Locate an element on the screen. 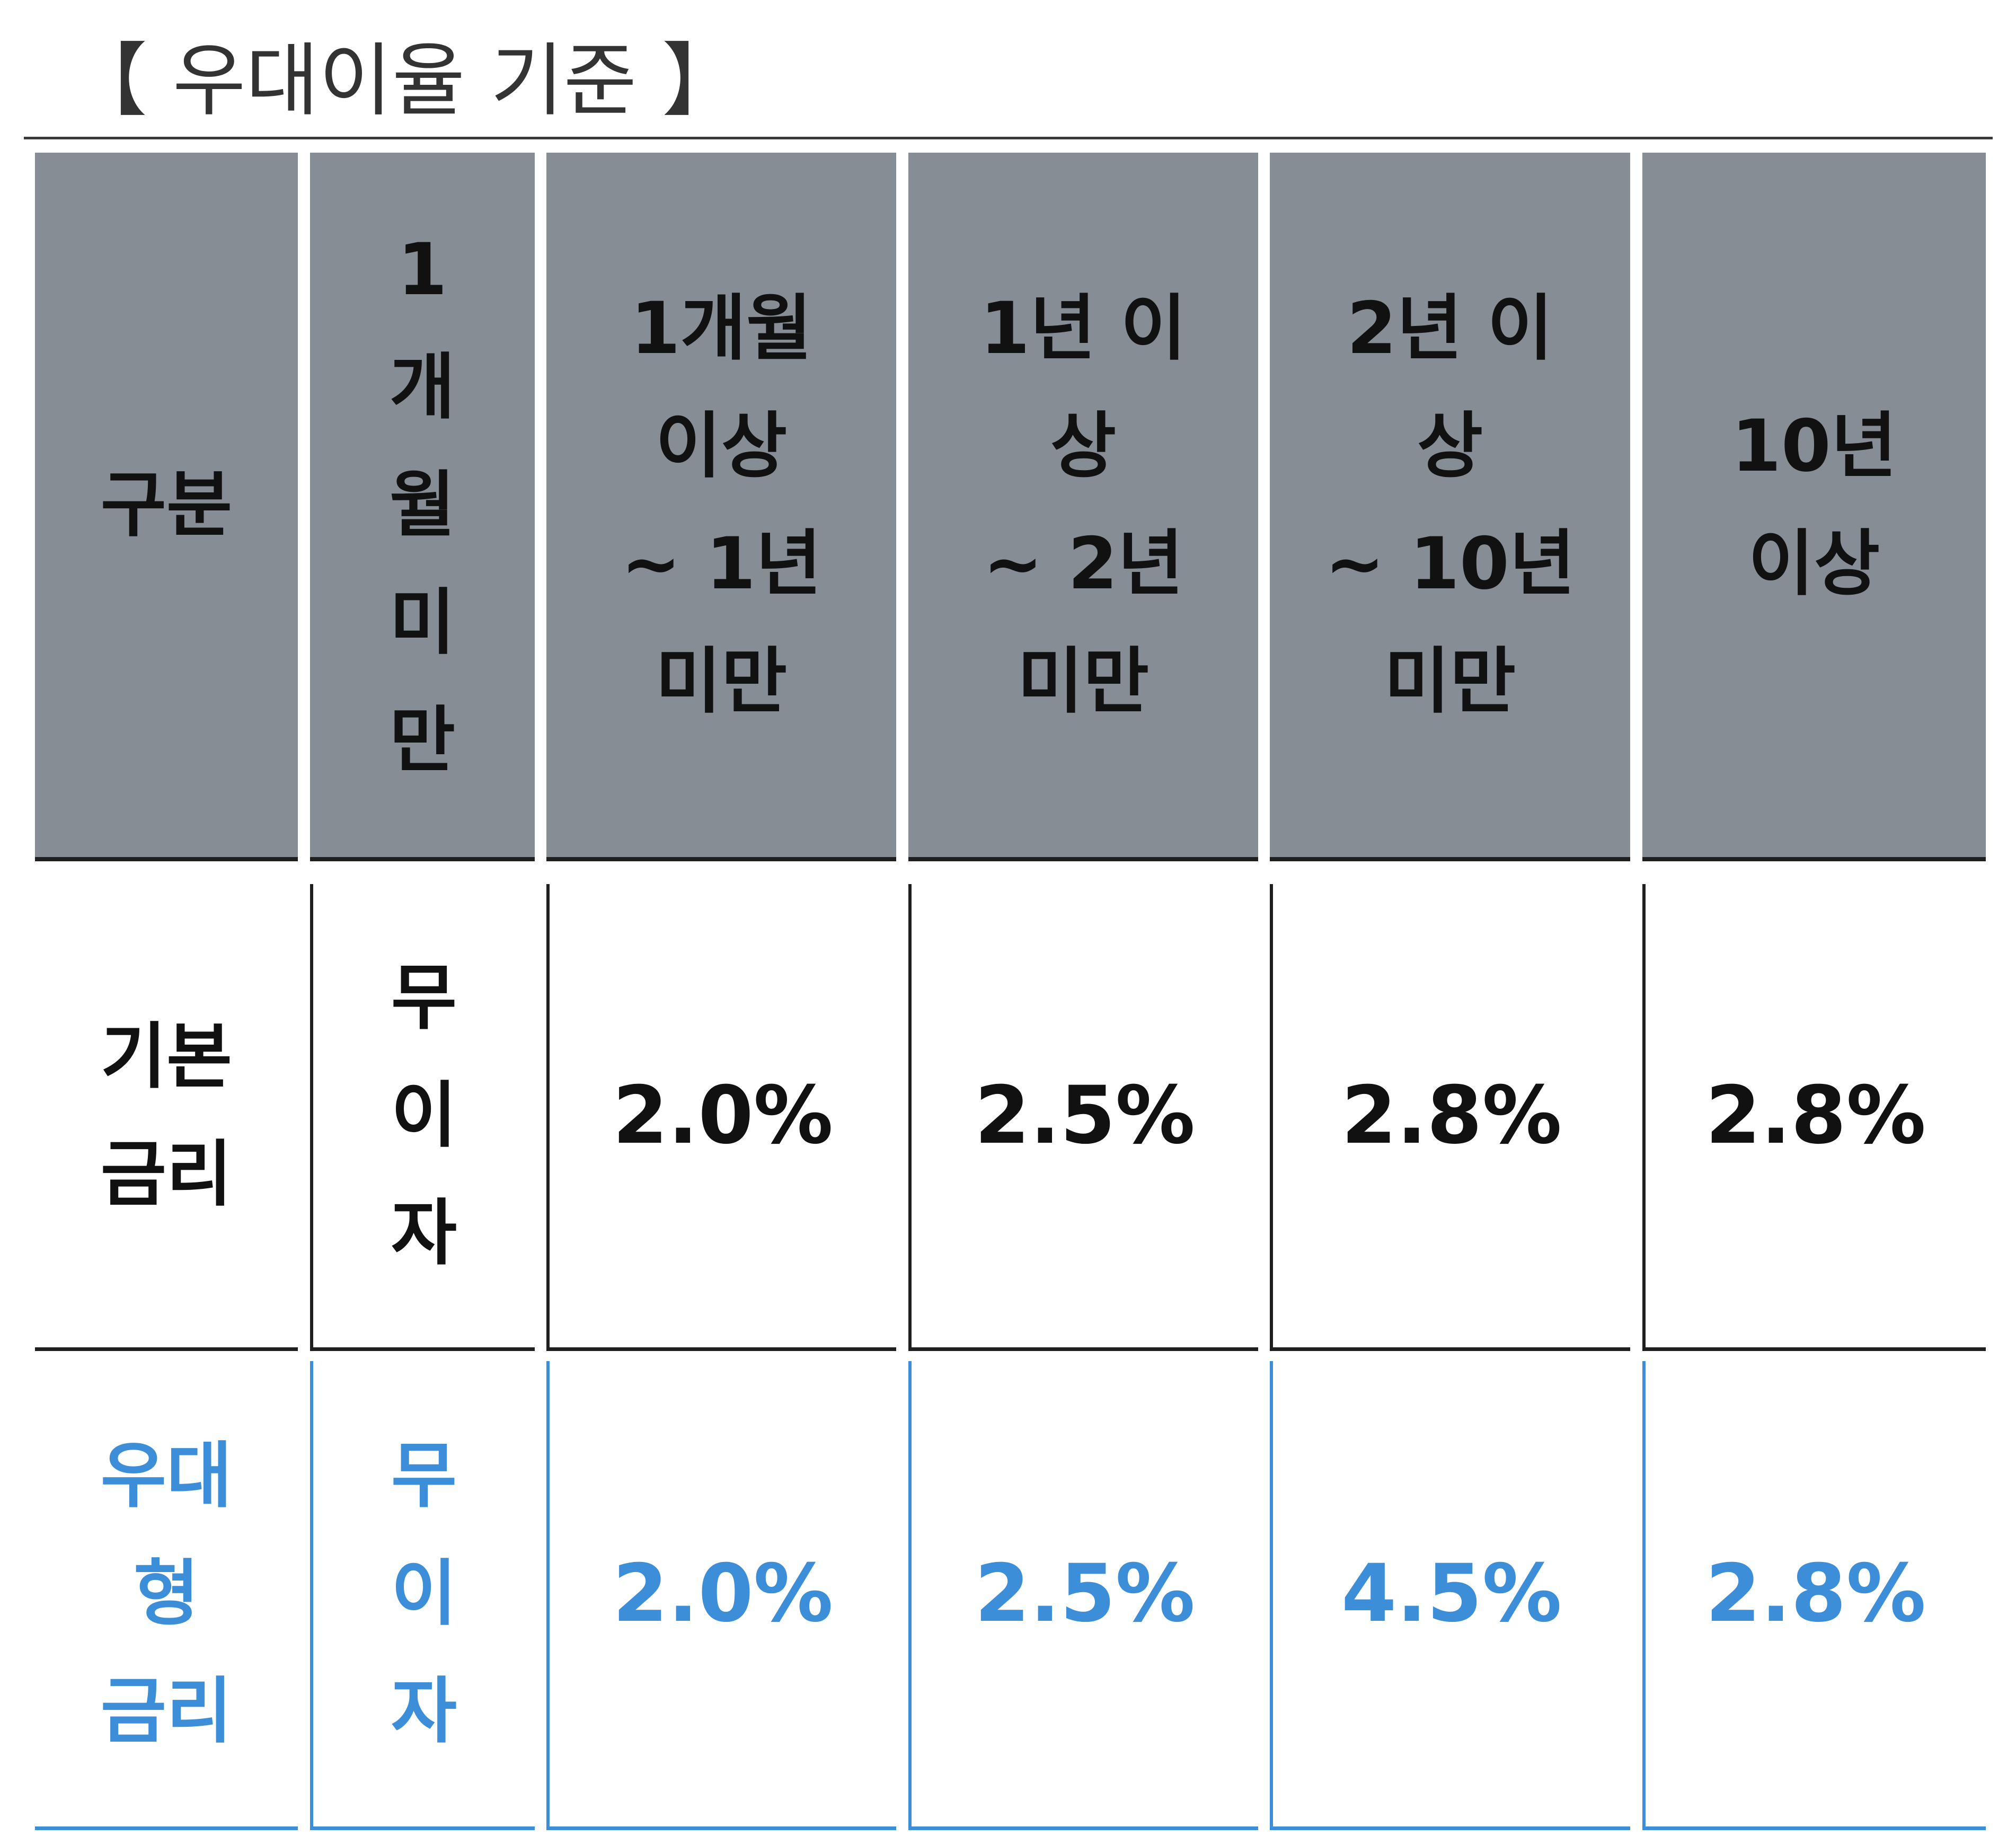  header-text: 2년 이 상 ~ 10년 미만 is located at coordinates (1450, 504).